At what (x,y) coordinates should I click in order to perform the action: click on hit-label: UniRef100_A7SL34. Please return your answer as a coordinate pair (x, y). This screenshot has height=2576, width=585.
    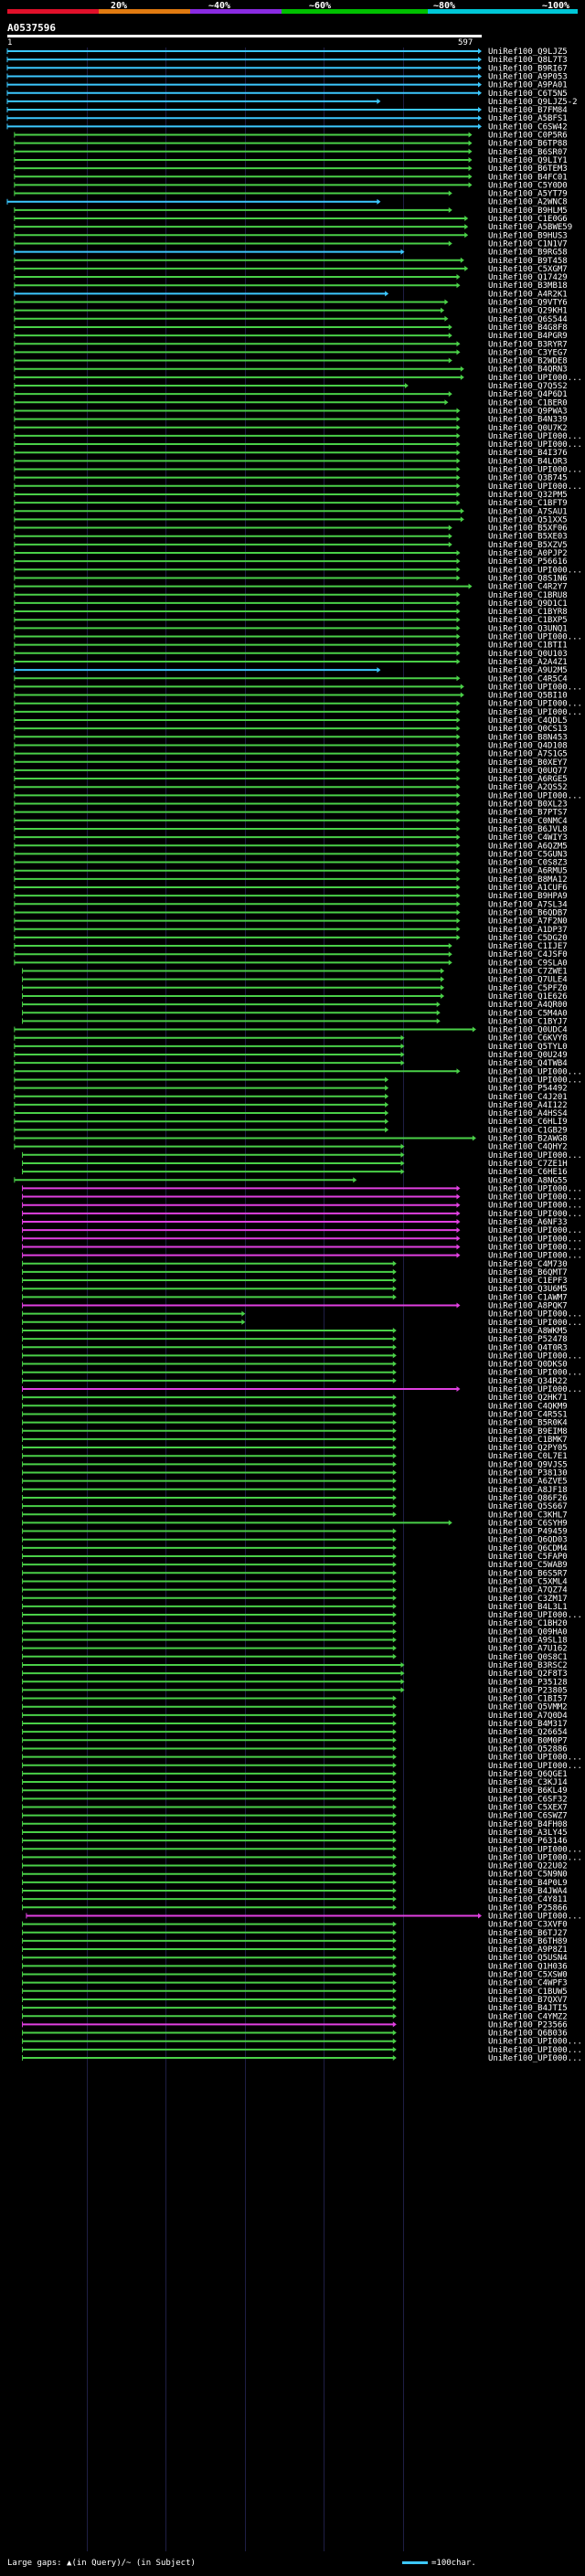
    Looking at the image, I should click on (528, 904).